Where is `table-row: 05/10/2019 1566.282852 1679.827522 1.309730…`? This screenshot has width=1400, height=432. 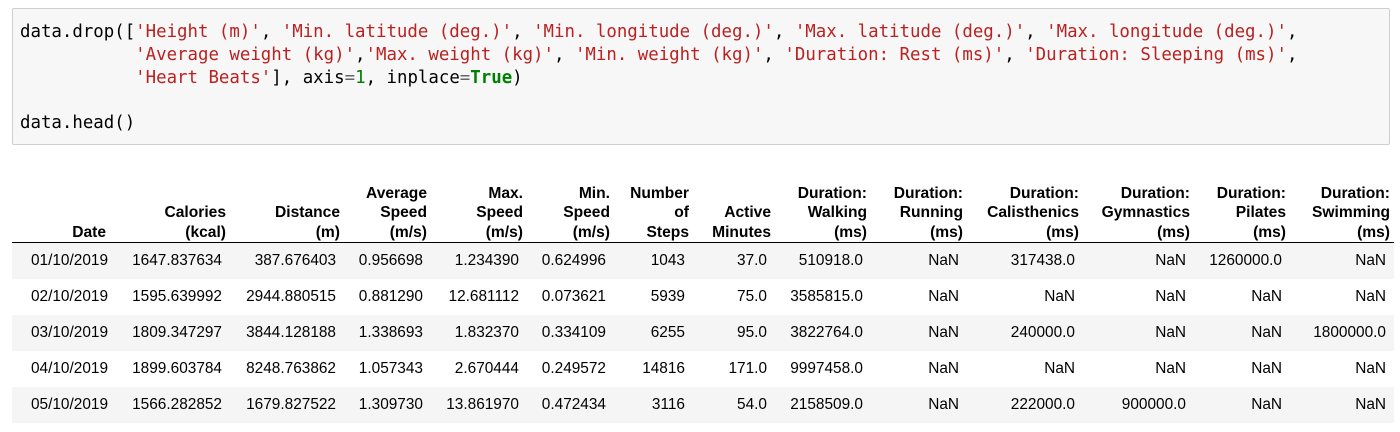 table-row: 05/10/2019 1566.282852 1679.827522 1.309730… is located at coordinates (703, 405).